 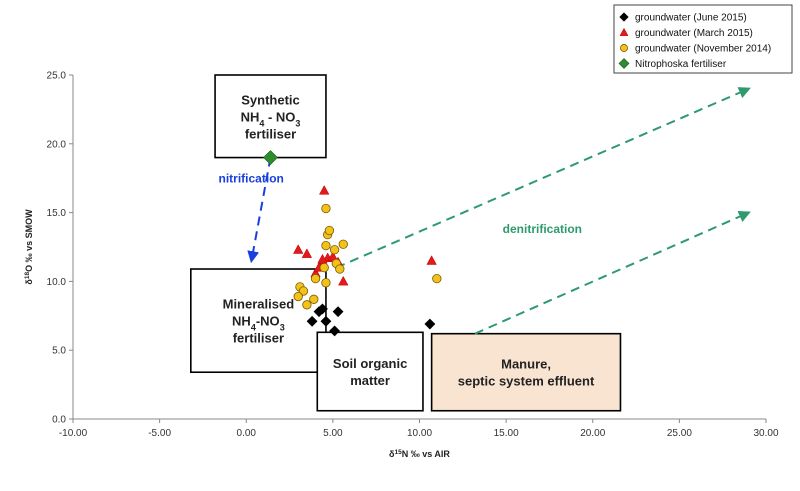 What do you see at coordinates (159, 433) in the screenshot?
I see `x-tick-label: -5.00` at bounding box center [159, 433].